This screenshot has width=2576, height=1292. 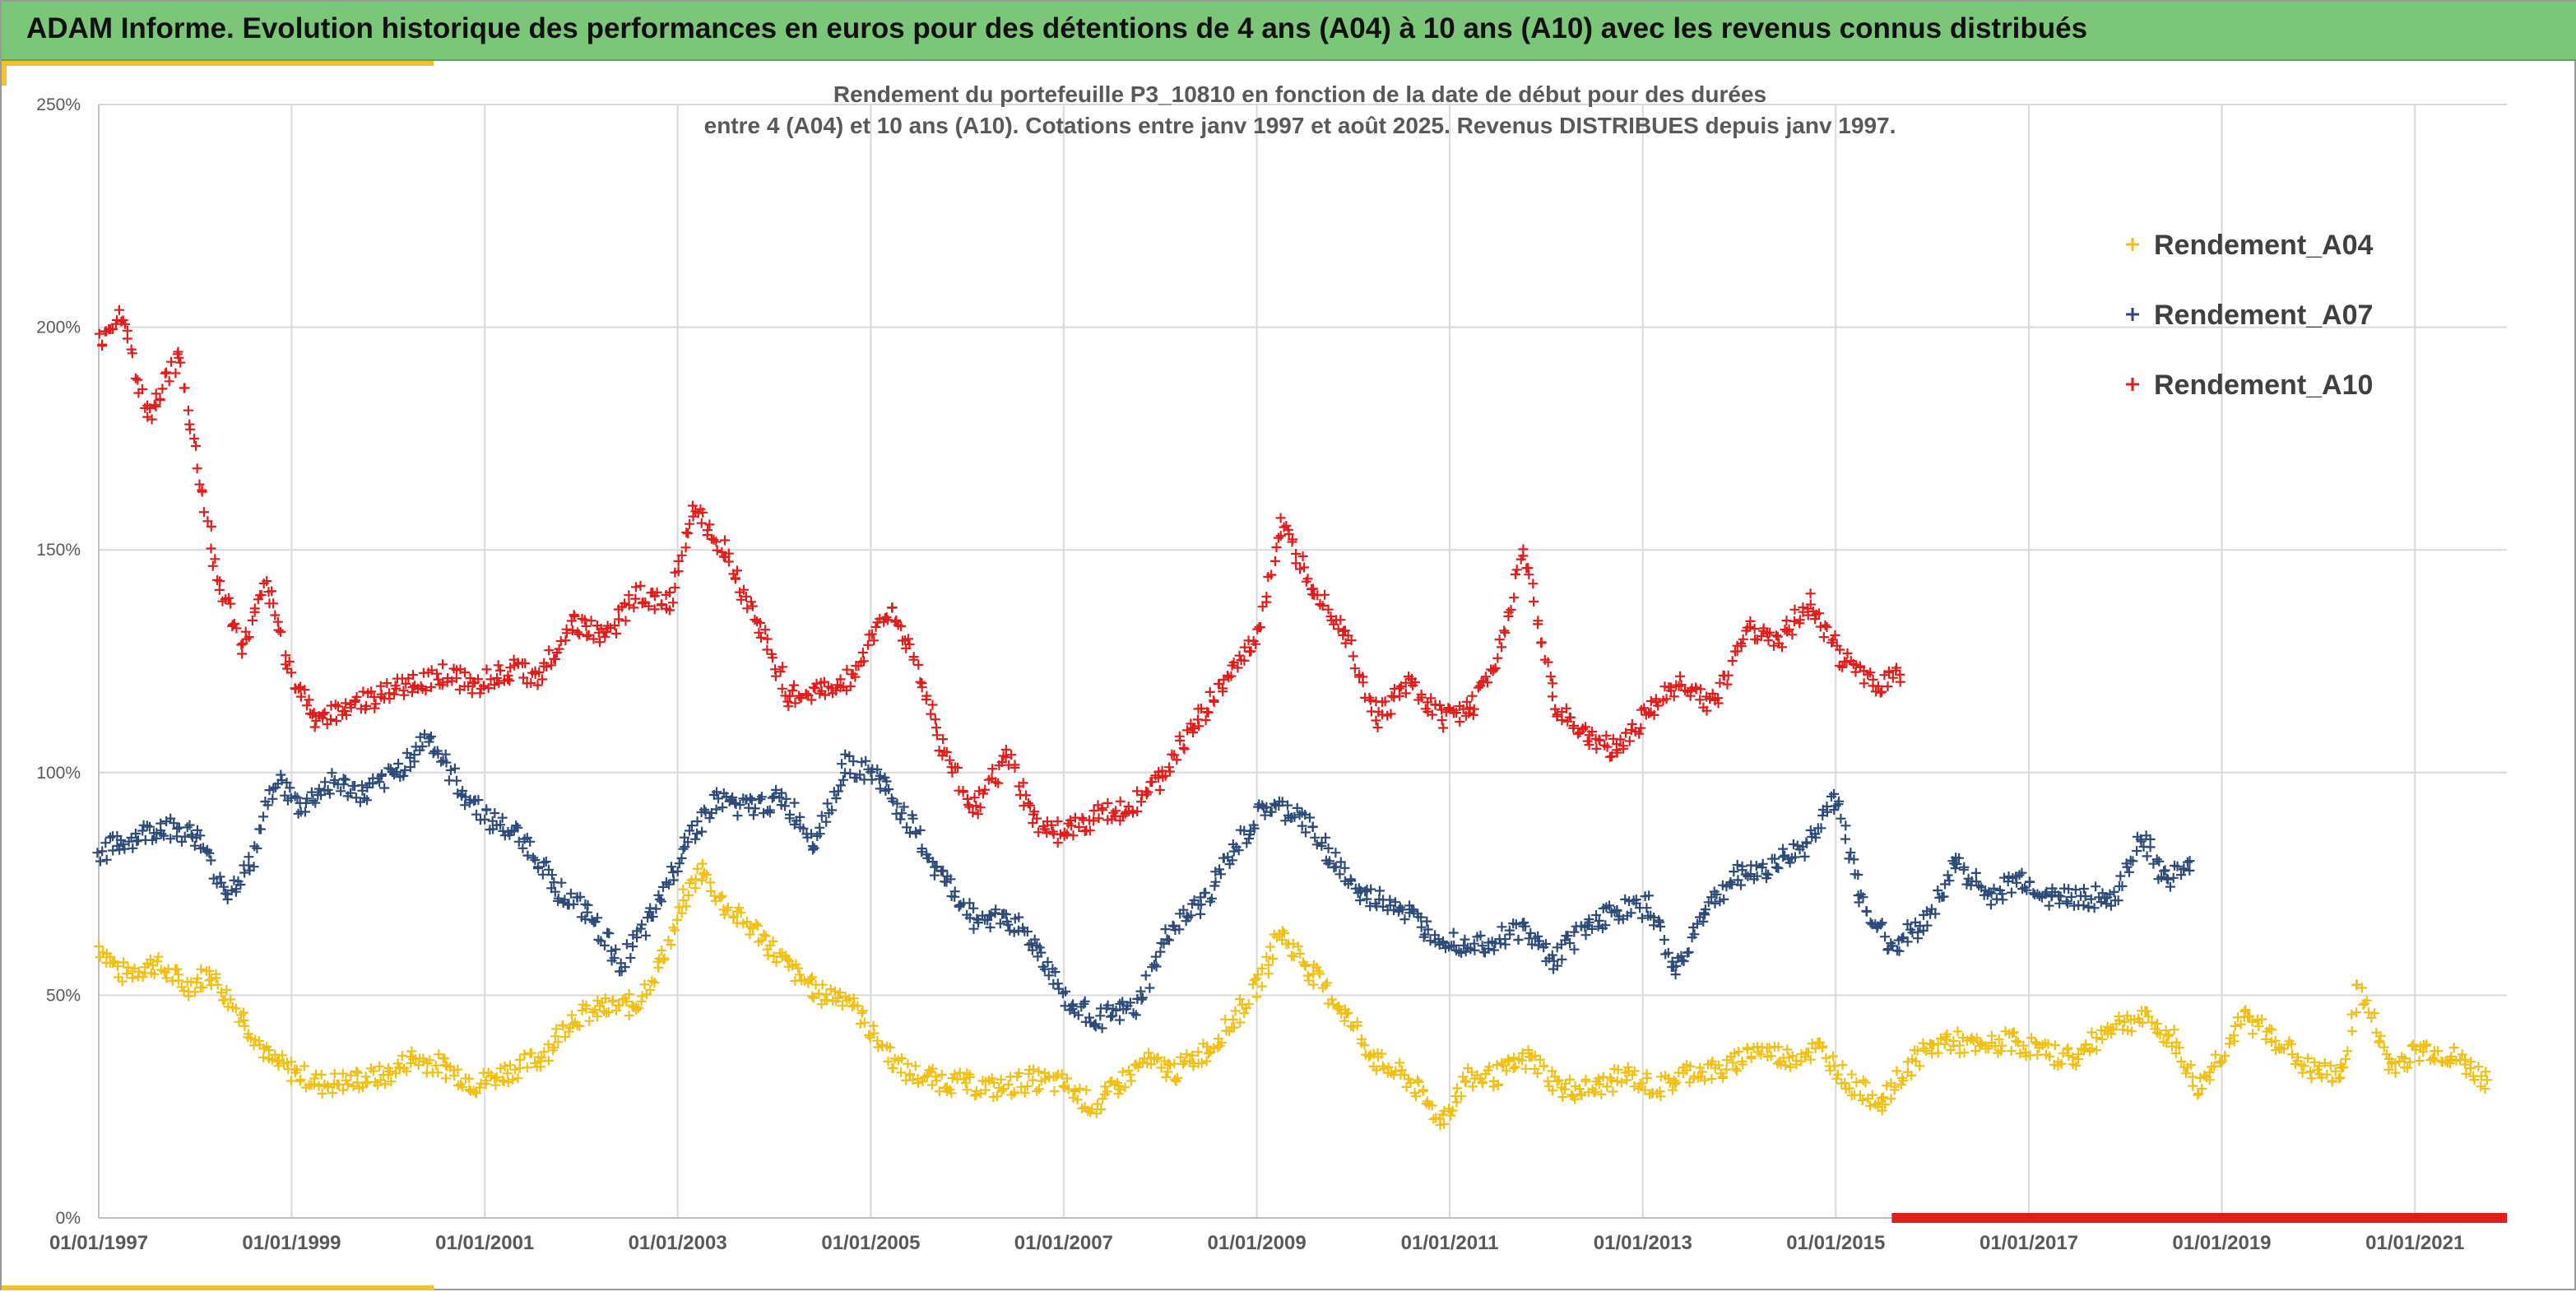 I want to click on accent-strip-bottom, so click(x=218, y=1288).